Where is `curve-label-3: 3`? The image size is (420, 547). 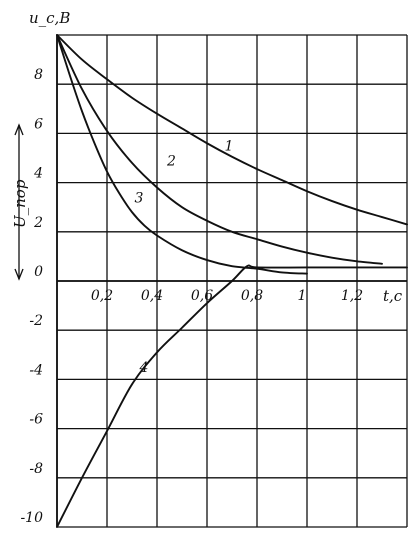 curve-label-3: 3 is located at coordinates (139, 198).